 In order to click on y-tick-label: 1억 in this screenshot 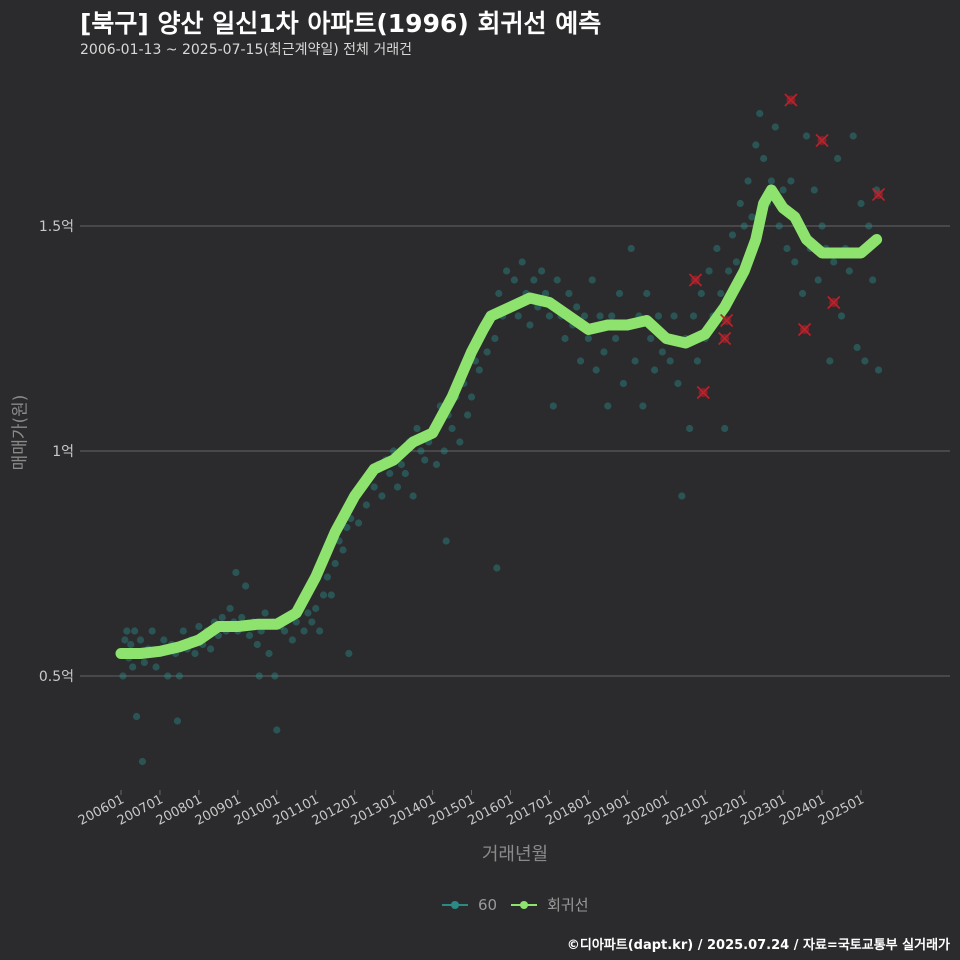, I will do `click(63, 452)`.